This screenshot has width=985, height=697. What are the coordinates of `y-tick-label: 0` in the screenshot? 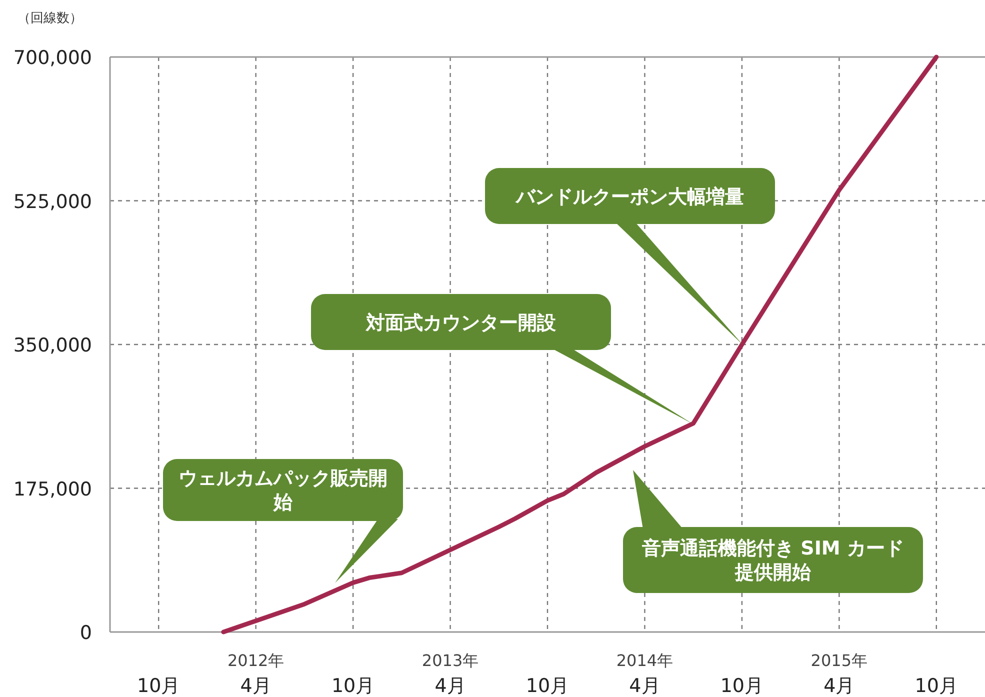 It's located at (86, 633).